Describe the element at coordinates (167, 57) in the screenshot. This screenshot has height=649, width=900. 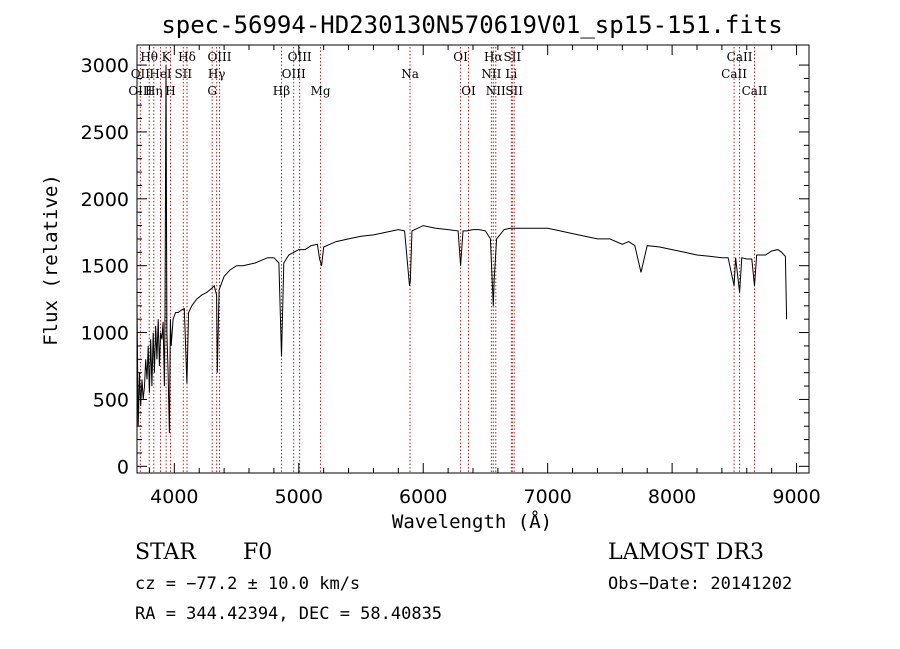
I see `line-label: K` at that location.